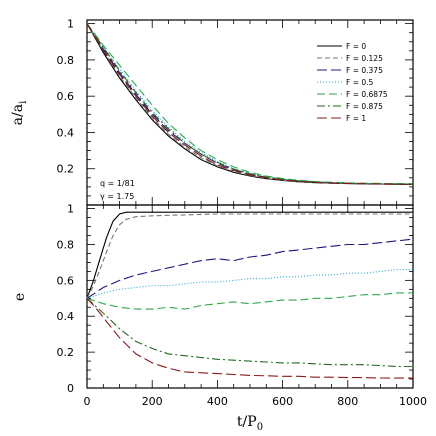 This screenshot has width=436, height=436. What do you see at coordinates (250, 423) in the screenshot?
I see `x-axis-label: t/P0` at bounding box center [250, 423].